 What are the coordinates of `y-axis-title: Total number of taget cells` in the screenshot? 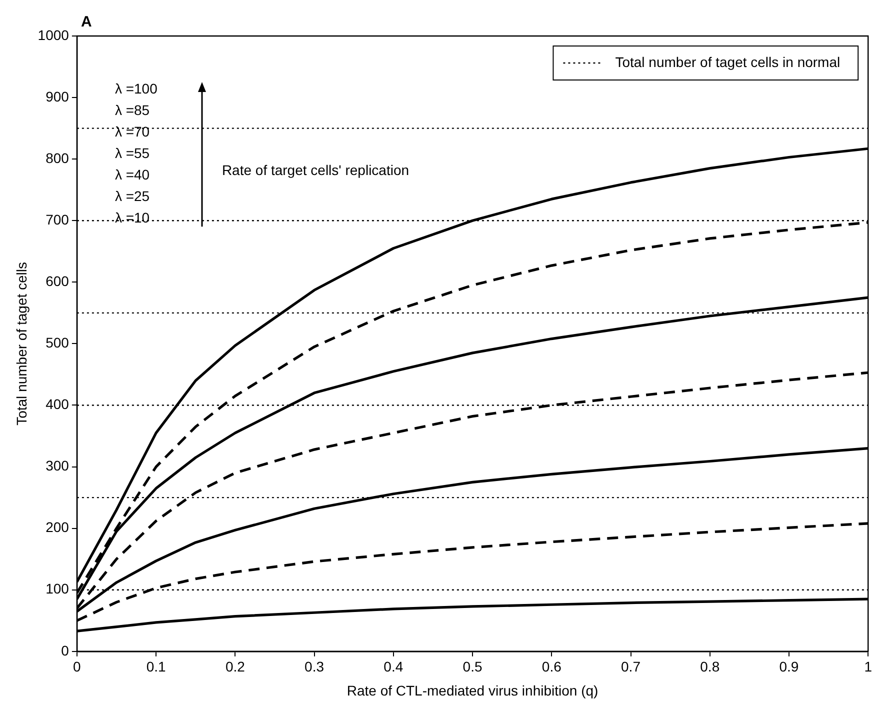 It's located at (21, 344).